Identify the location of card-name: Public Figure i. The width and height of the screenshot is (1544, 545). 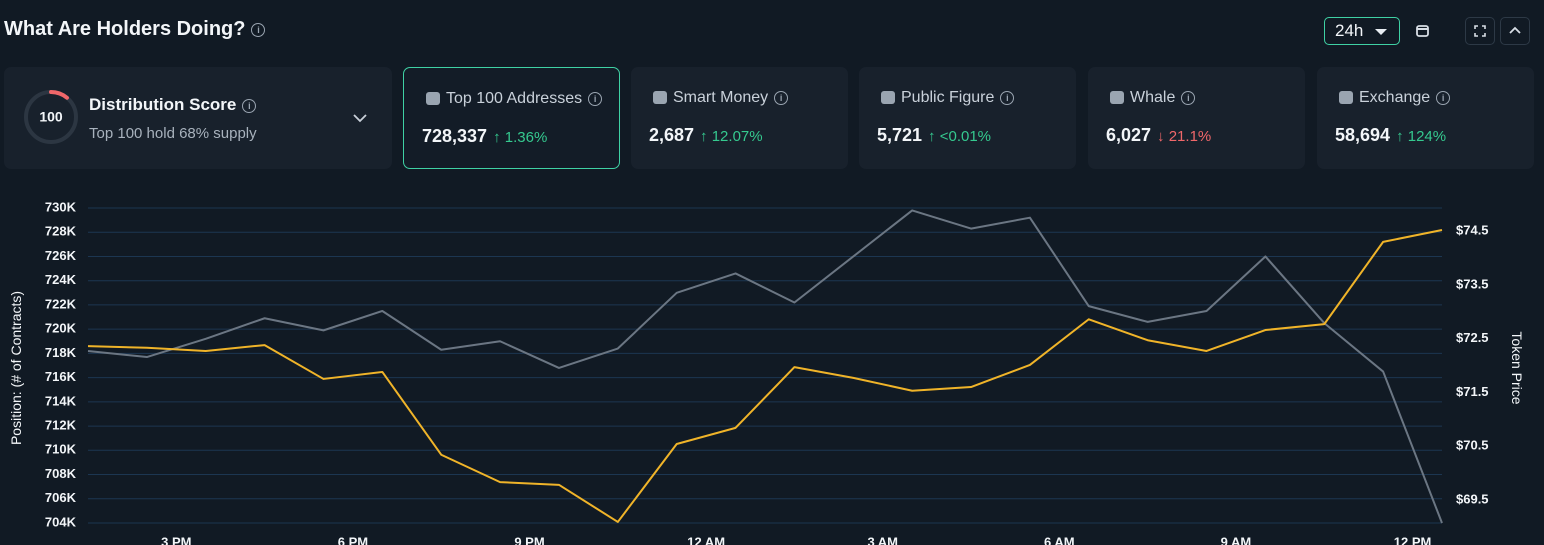
(958, 98).